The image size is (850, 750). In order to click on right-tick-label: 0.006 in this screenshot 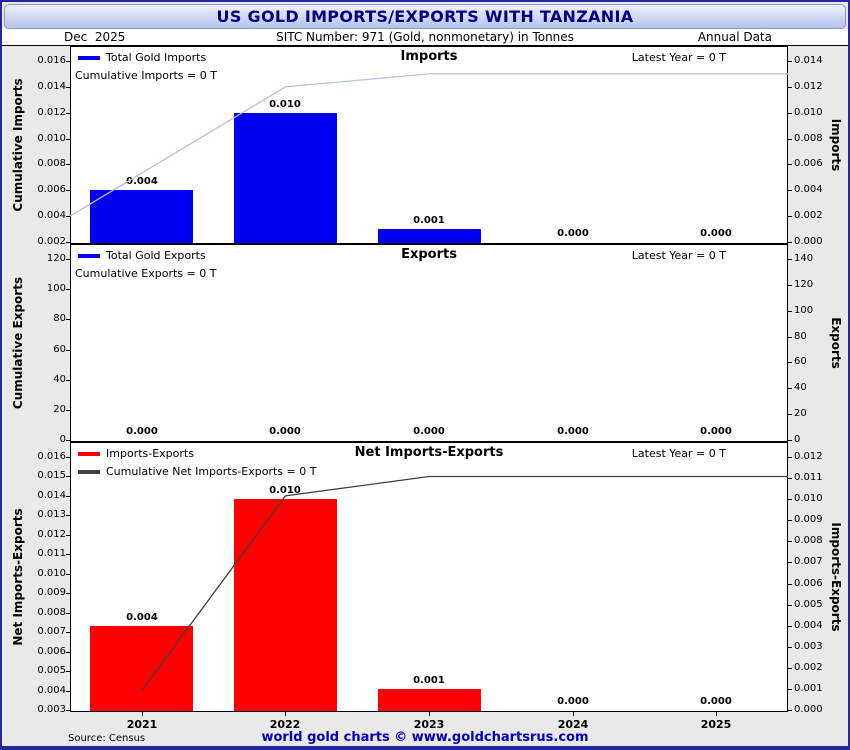, I will do `click(808, 163)`.